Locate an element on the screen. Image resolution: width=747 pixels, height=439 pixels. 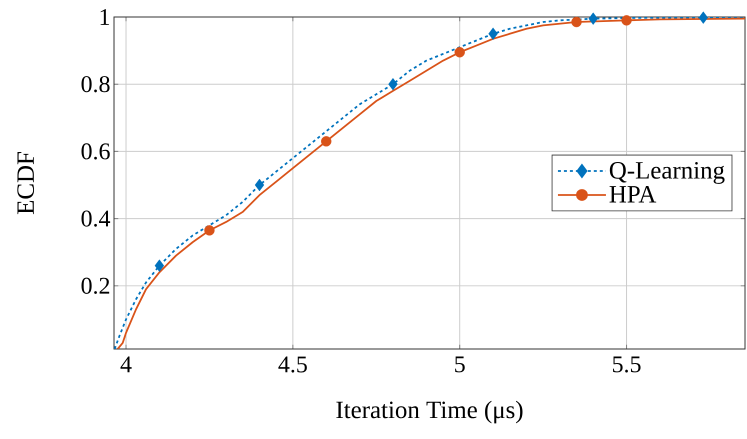
y-tick-label: 1 is located at coordinates (105, 17).